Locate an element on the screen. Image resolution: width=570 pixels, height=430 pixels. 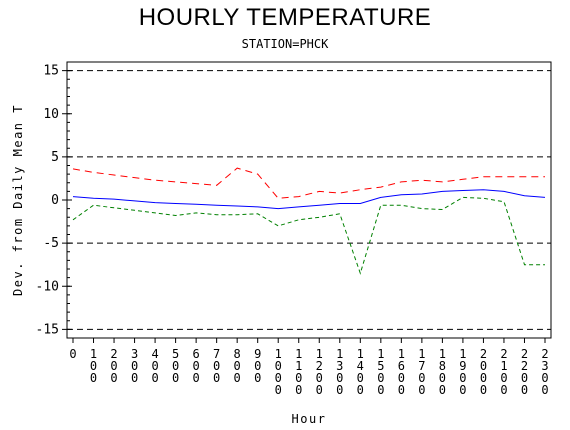
y-tick-label: -5 is located at coordinates (51, 243).